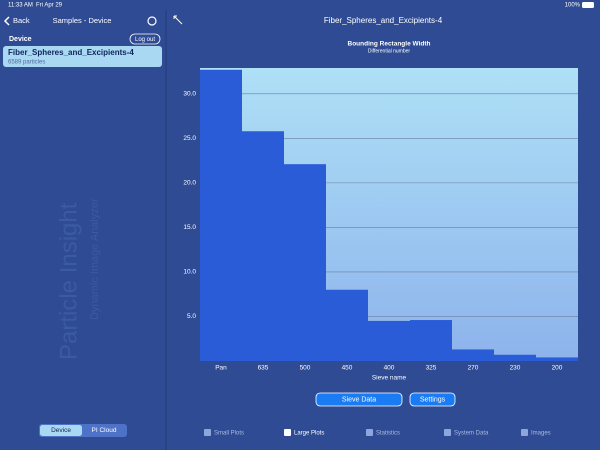 The width and height of the screenshot is (600, 450). What do you see at coordinates (189, 183) in the screenshot?
I see `y-tick-label: 20.0` at bounding box center [189, 183].